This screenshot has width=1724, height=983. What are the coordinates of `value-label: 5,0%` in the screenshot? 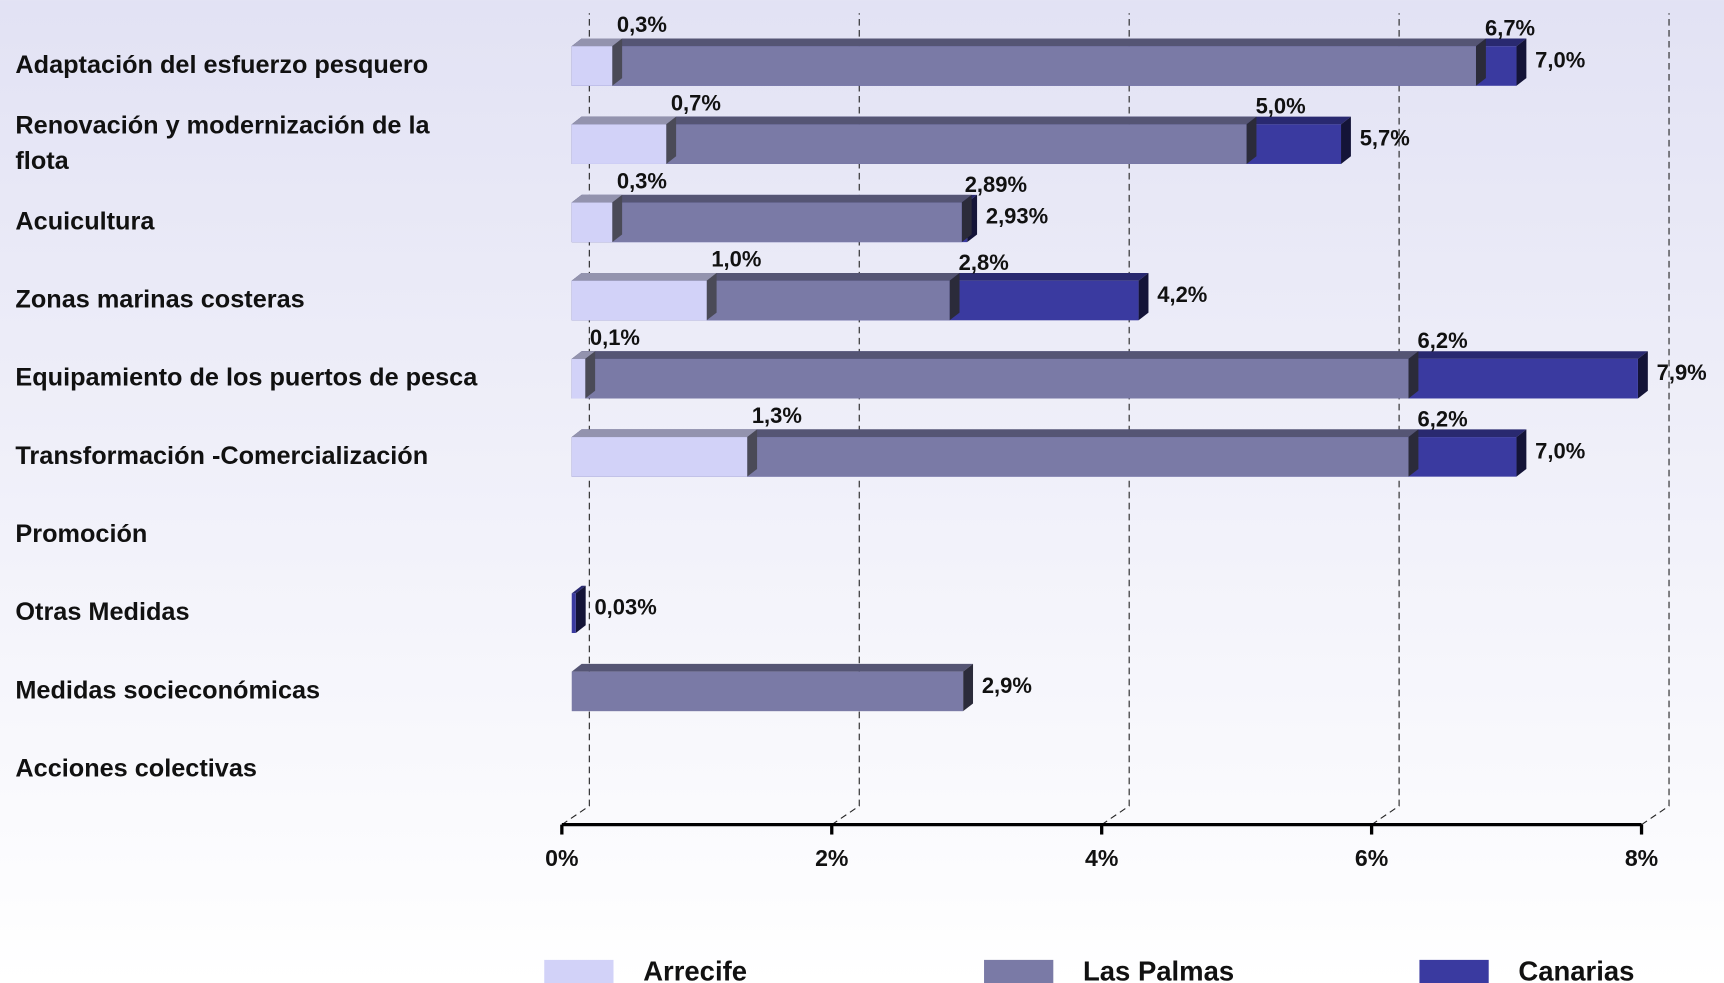 It's located at (1281, 106).